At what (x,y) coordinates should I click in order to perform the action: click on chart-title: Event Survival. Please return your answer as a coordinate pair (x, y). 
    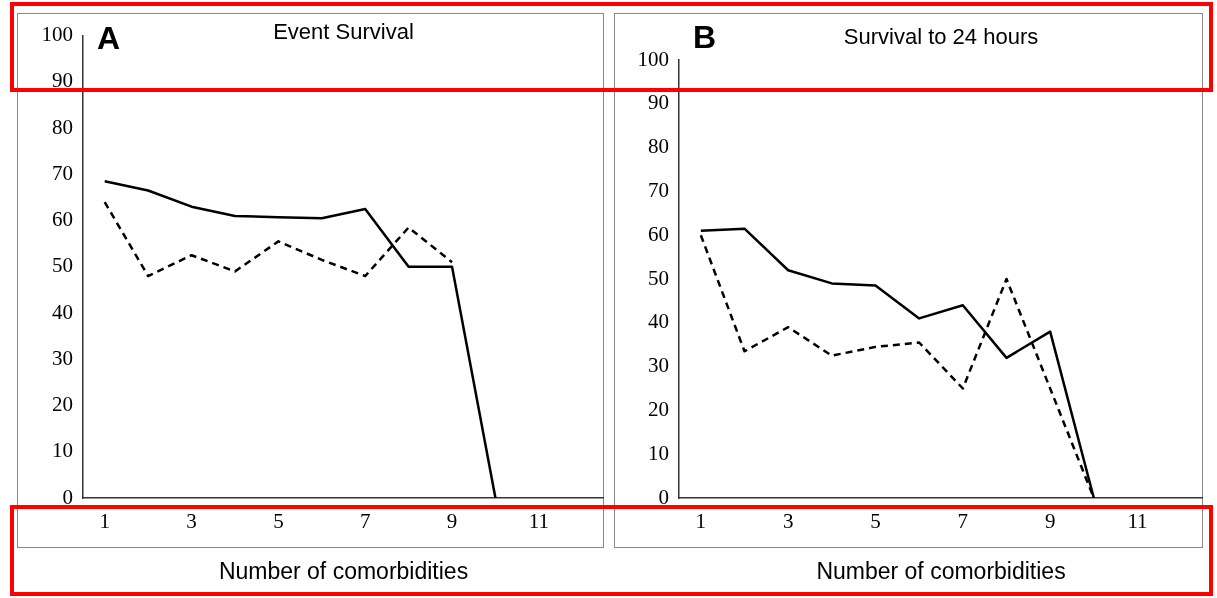
    Looking at the image, I should click on (343, 32).